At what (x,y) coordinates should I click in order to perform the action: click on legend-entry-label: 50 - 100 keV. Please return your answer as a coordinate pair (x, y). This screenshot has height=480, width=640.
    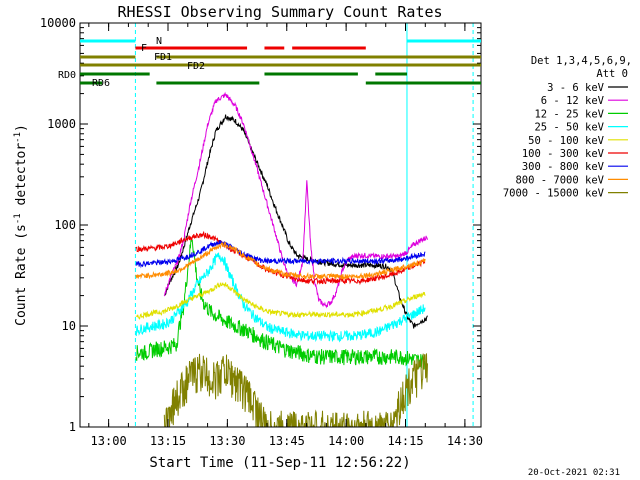
    Looking at the image, I should click on (566, 141).